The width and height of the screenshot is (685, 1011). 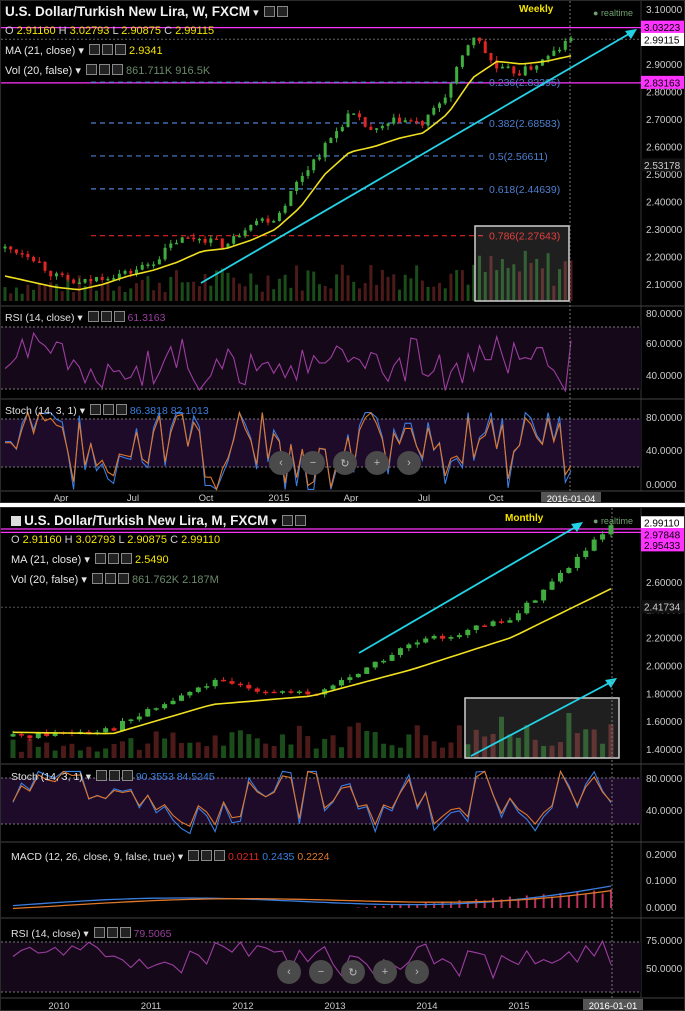 What do you see at coordinates (121, 540) in the screenshot?
I see `ohlc-l-label: L` at bounding box center [121, 540].